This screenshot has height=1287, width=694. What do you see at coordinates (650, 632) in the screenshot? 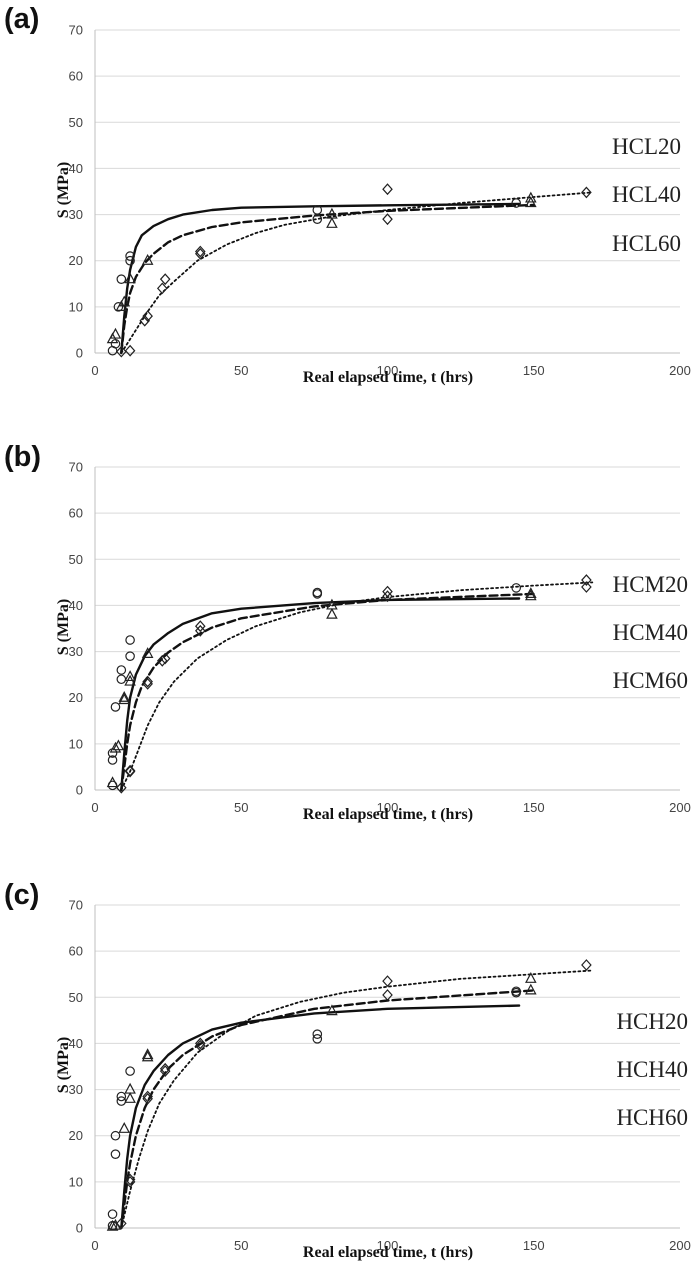
I see `legend-label-2: HCM40` at bounding box center [650, 632].